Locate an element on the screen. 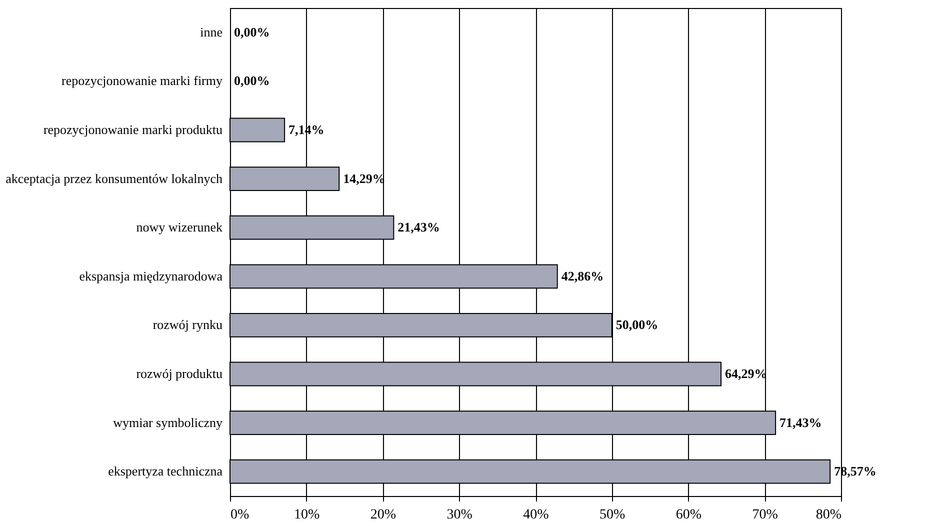 Image resolution: width=933 pixels, height=526 pixels. y-tick-label: ekspansja międzynarodowa is located at coordinates (151, 276).